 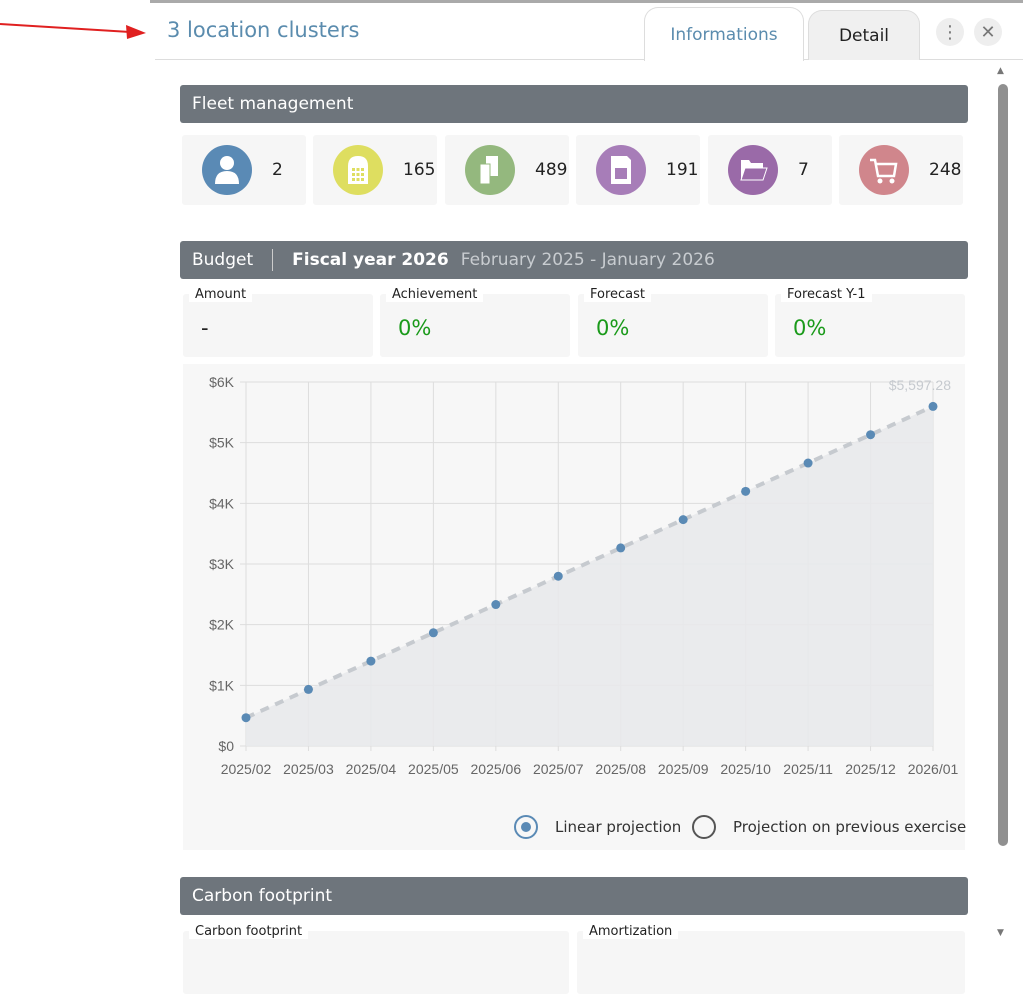 I want to click on last-value-label: $5,597.28, so click(x=920, y=385).